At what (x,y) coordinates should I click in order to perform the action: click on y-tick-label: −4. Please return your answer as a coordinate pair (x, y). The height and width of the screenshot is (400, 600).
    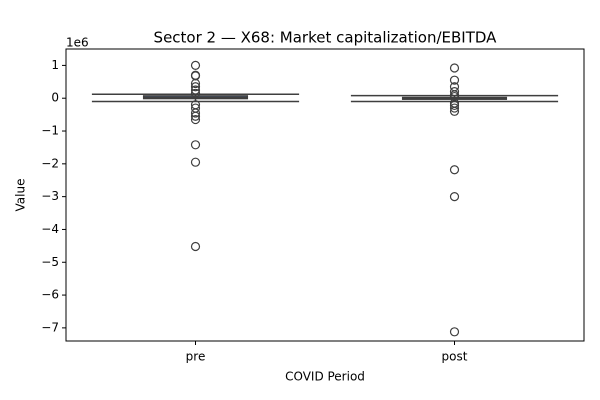
    Looking at the image, I should click on (50, 229).